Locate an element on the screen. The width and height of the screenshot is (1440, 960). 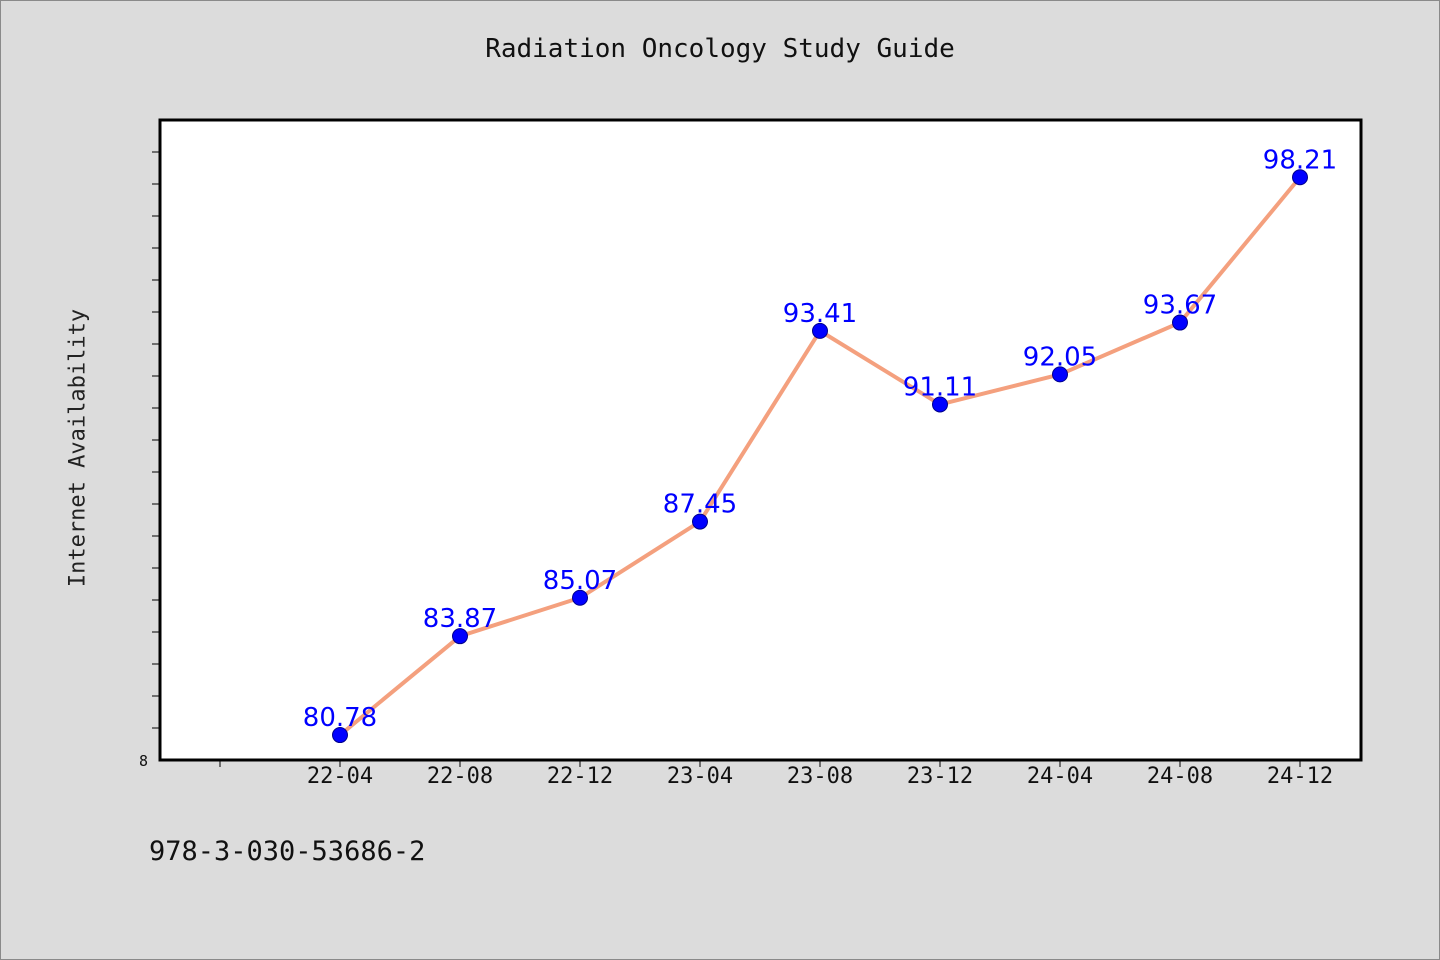
y-tick-label: 8 is located at coordinates (143, 761).